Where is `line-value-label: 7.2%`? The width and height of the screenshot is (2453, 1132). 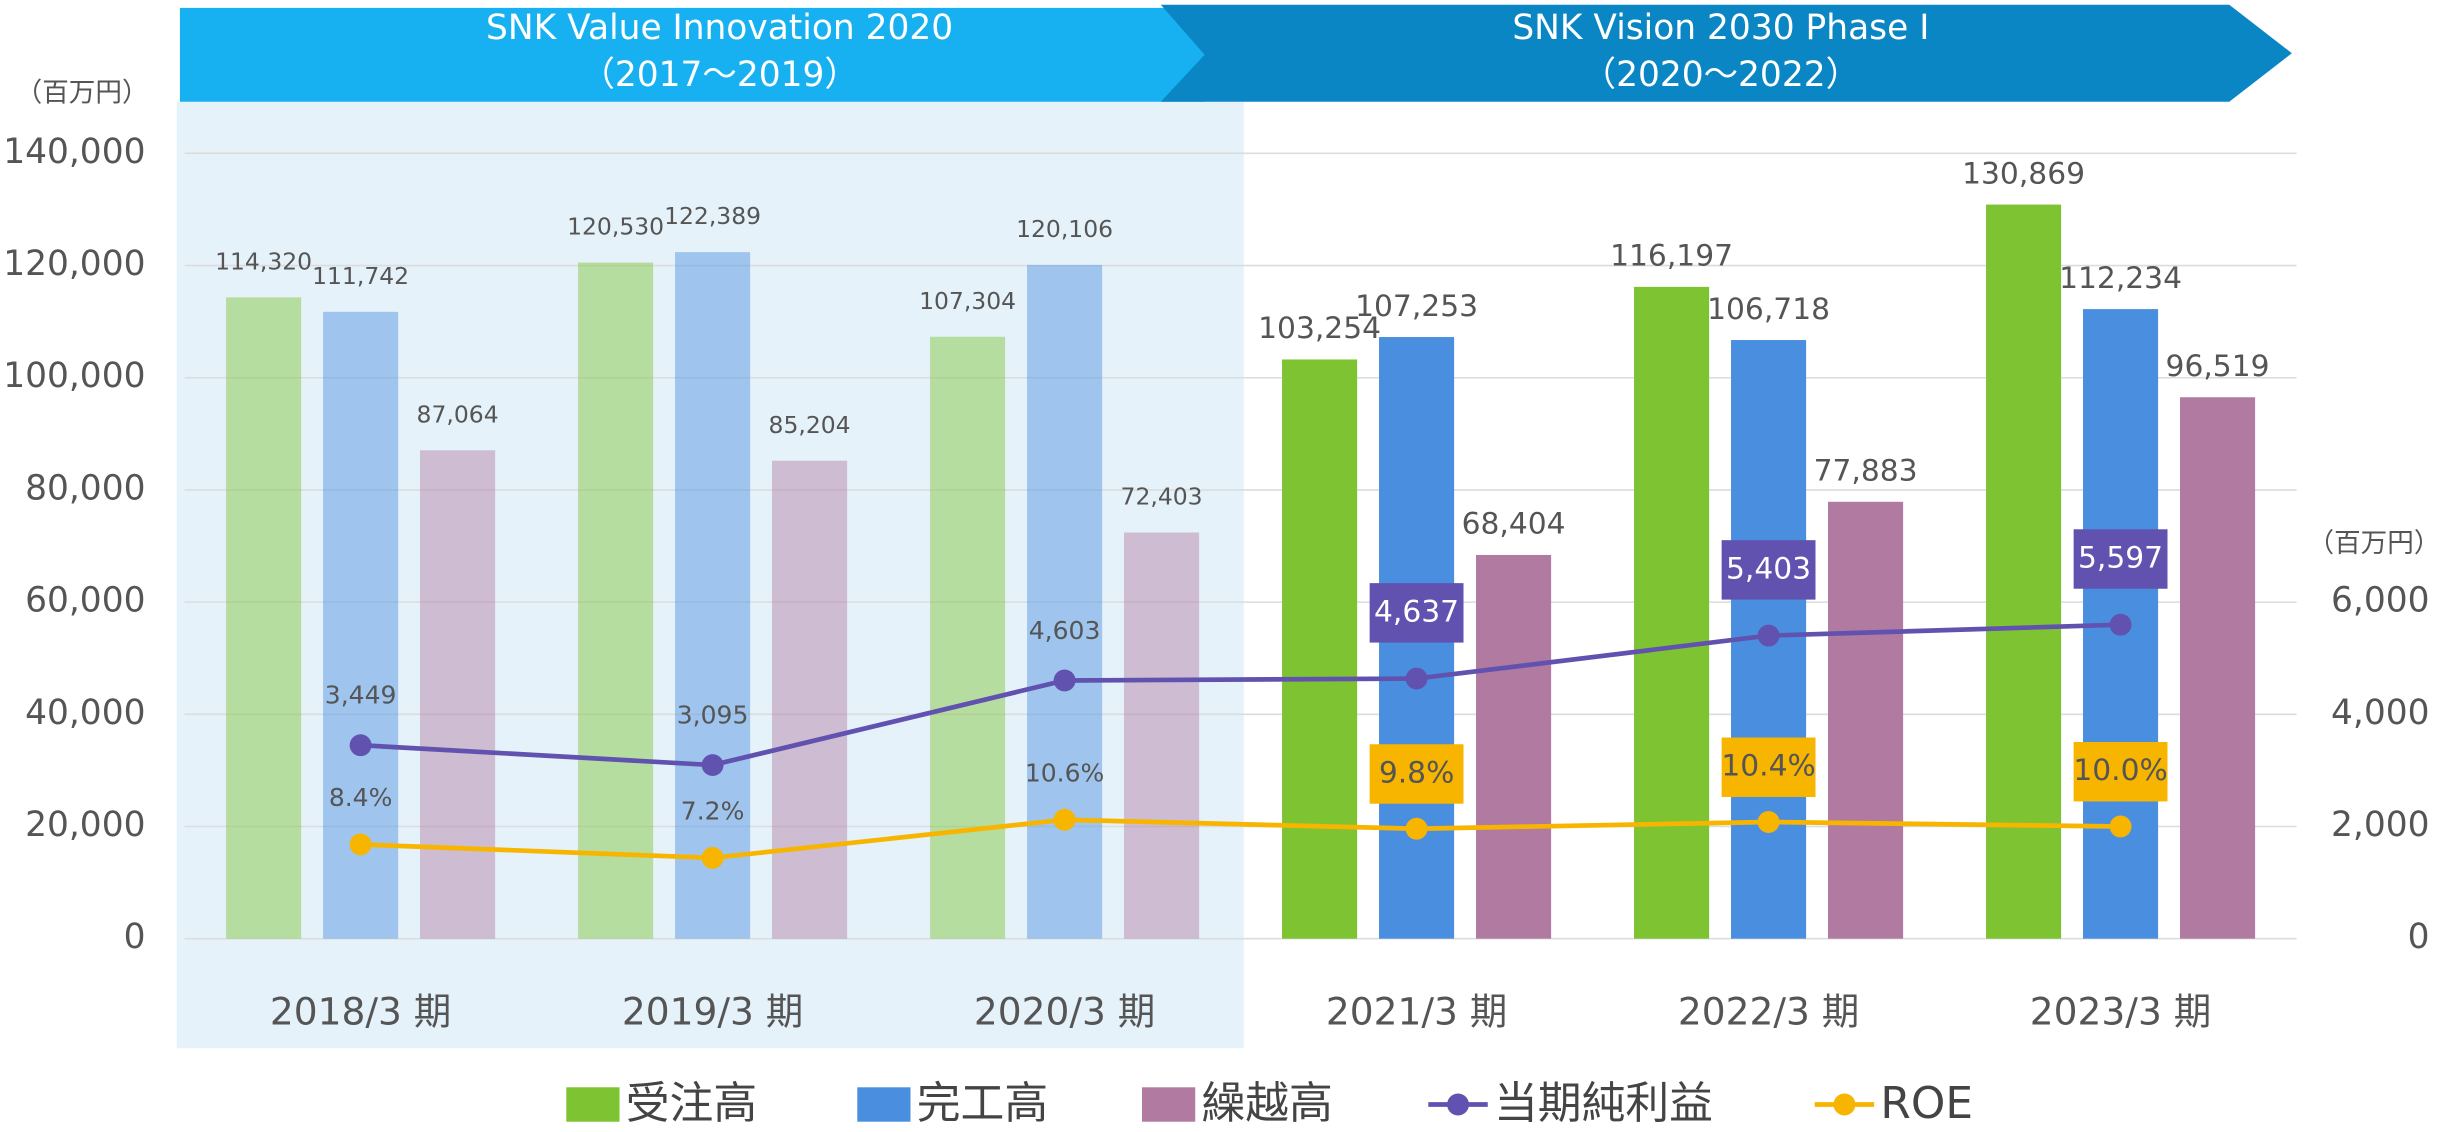 line-value-label: 7.2% is located at coordinates (713, 811).